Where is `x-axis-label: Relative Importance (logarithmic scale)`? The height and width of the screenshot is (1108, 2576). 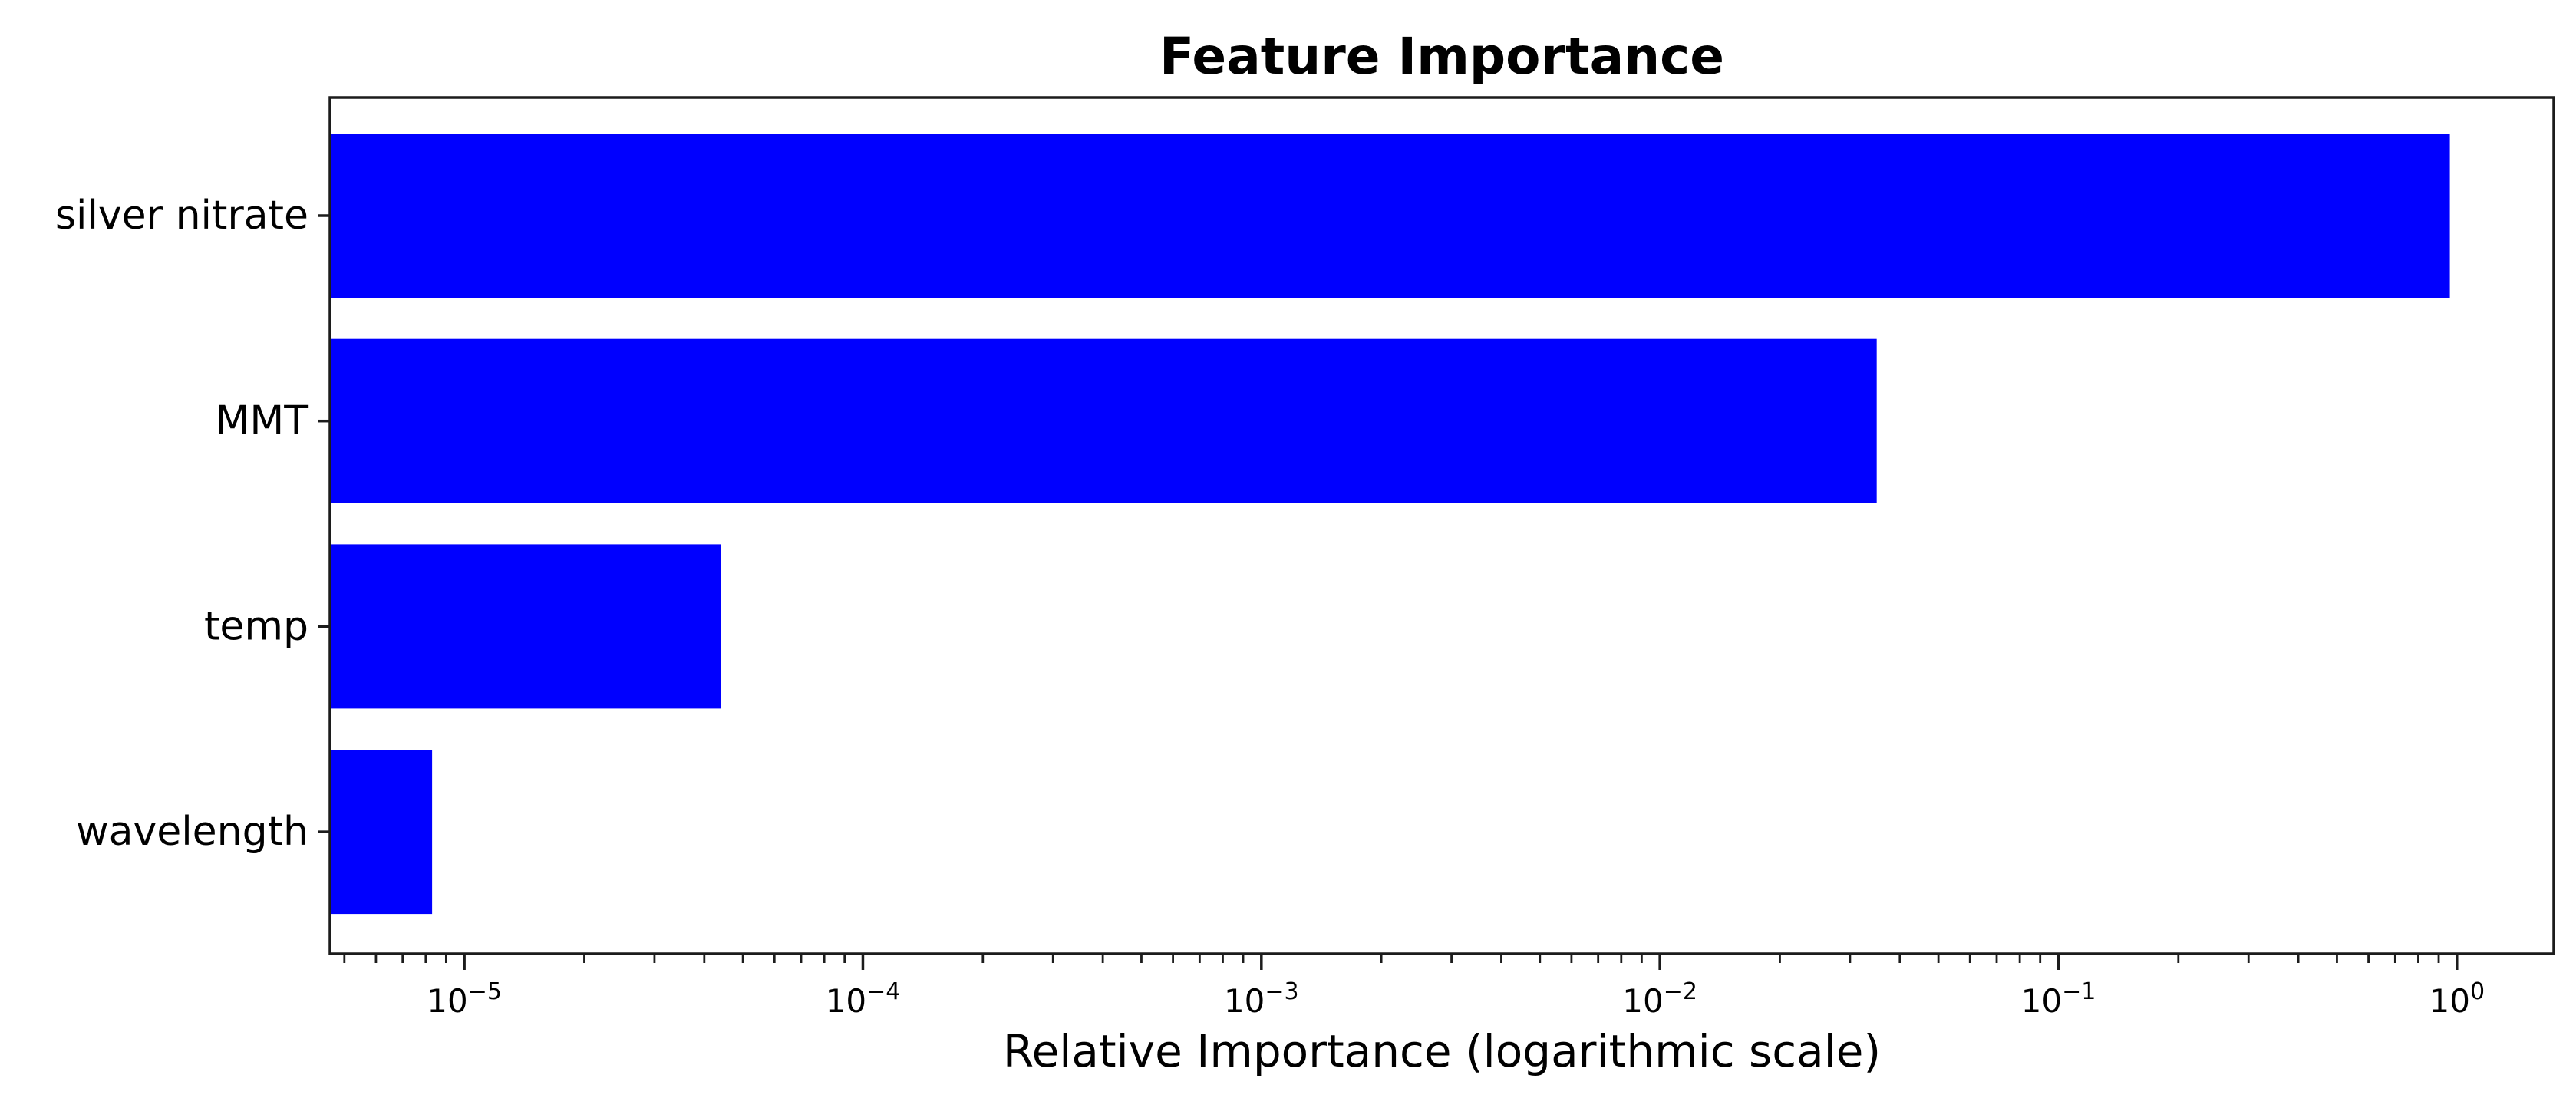 x-axis-label: Relative Importance (logarithmic scale) is located at coordinates (1442, 1051).